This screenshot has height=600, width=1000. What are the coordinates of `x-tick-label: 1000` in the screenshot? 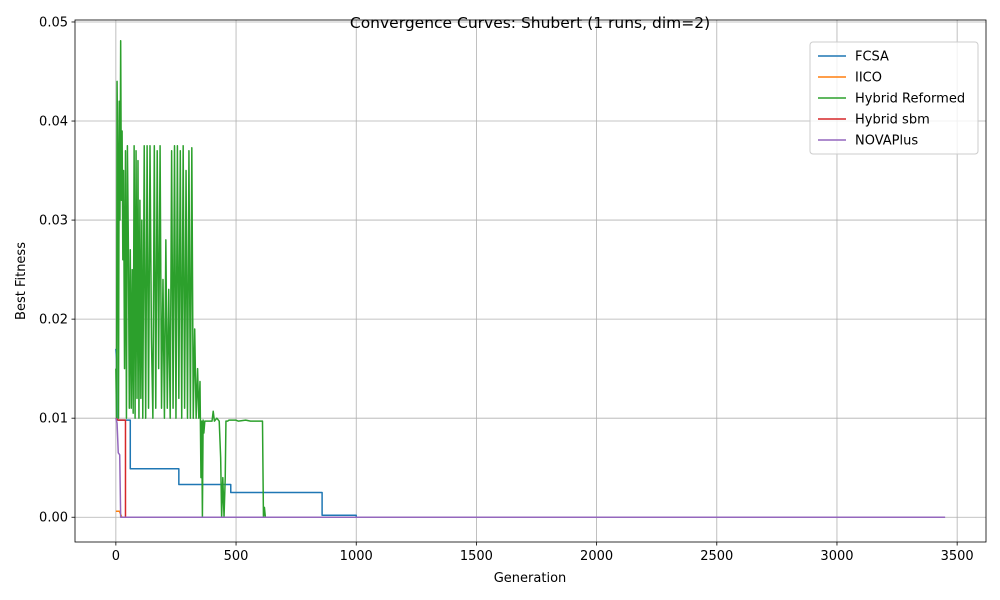 It's located at (356, 556).